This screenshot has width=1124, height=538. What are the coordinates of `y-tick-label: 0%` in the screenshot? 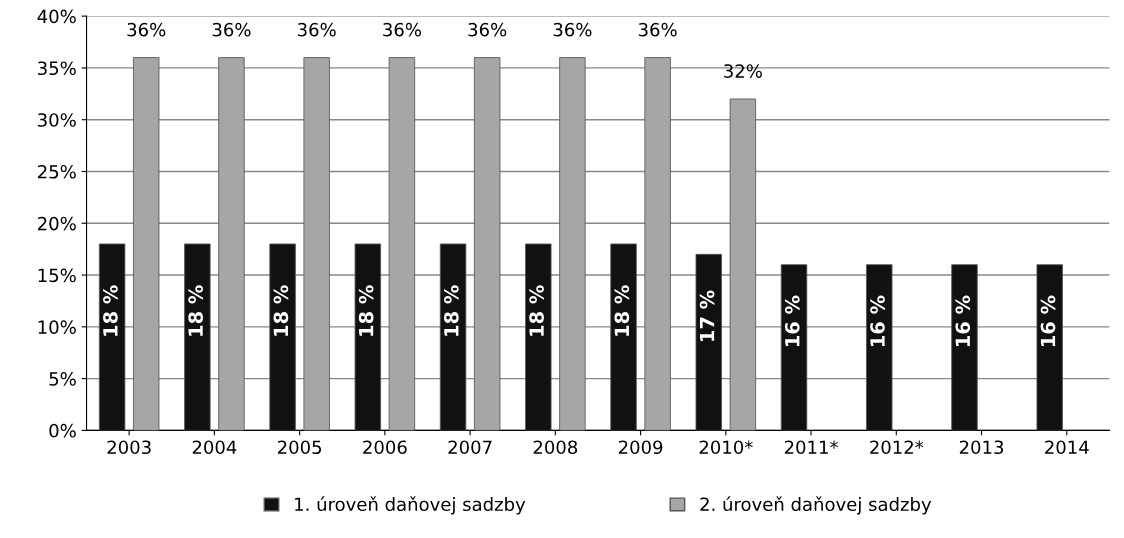 It's located at (62, 430).